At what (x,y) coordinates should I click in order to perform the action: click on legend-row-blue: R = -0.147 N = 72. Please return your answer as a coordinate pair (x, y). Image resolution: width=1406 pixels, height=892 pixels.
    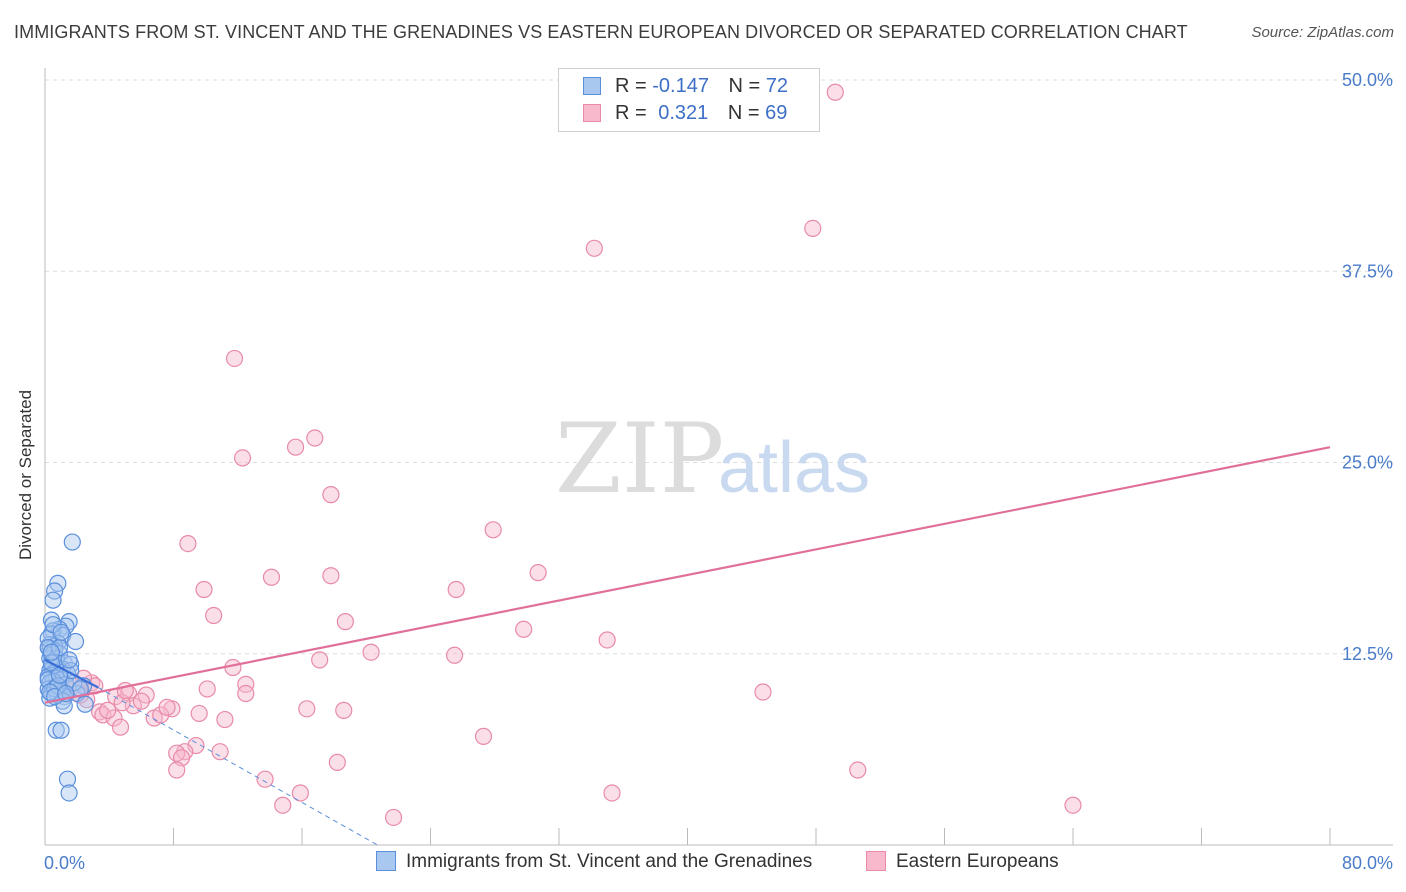
    Looking at the image, I should click on (685, 88).